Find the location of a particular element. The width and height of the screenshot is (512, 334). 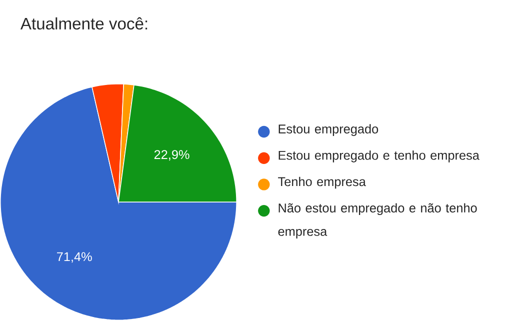

legend-label: Tenho empresa is located at coordinates (322, 182).